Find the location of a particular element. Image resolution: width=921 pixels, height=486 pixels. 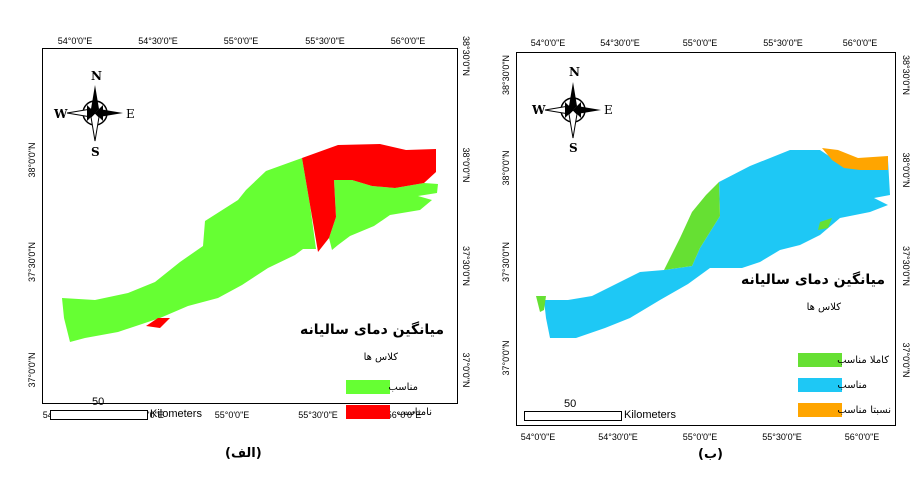

legend-label-unsuitable: نامناسب is located at coordinates (414, 412).